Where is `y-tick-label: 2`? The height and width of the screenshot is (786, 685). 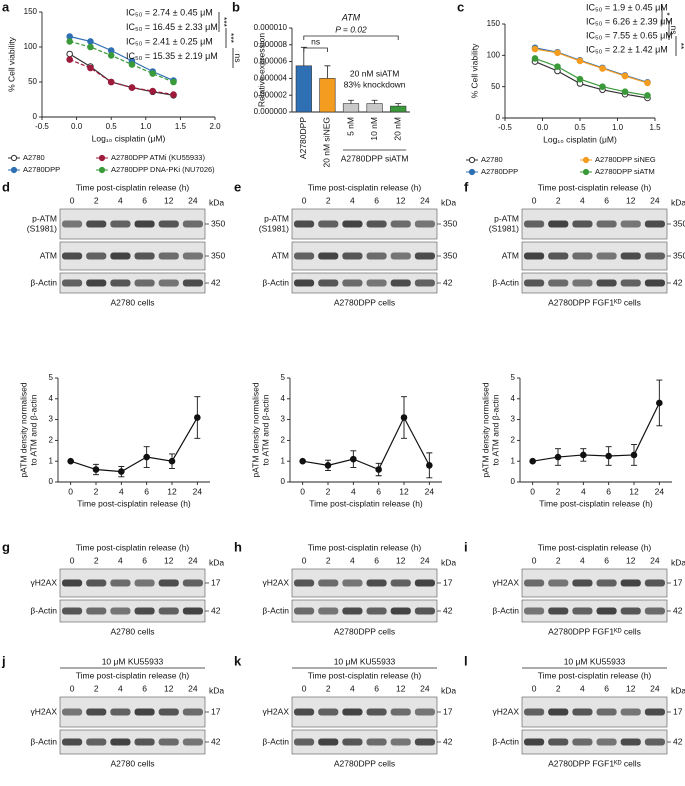
y-tick-label: 2 is located at coordinates (513, 440).